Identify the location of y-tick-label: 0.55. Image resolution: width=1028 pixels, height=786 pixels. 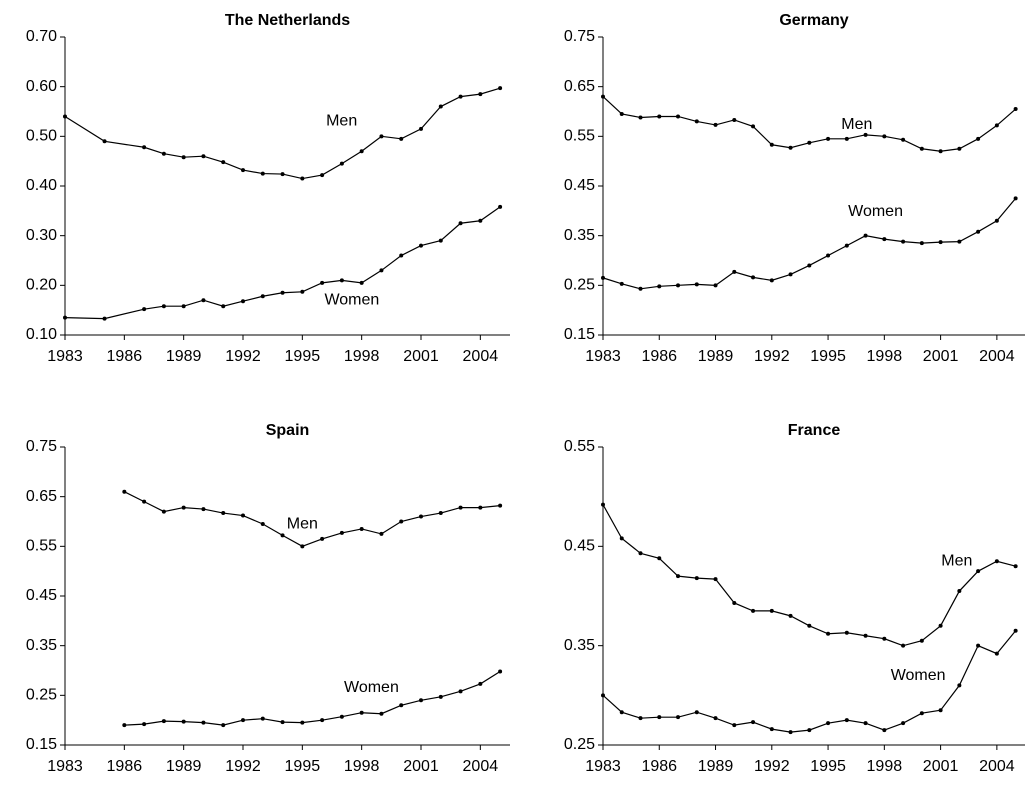
(579, 136).